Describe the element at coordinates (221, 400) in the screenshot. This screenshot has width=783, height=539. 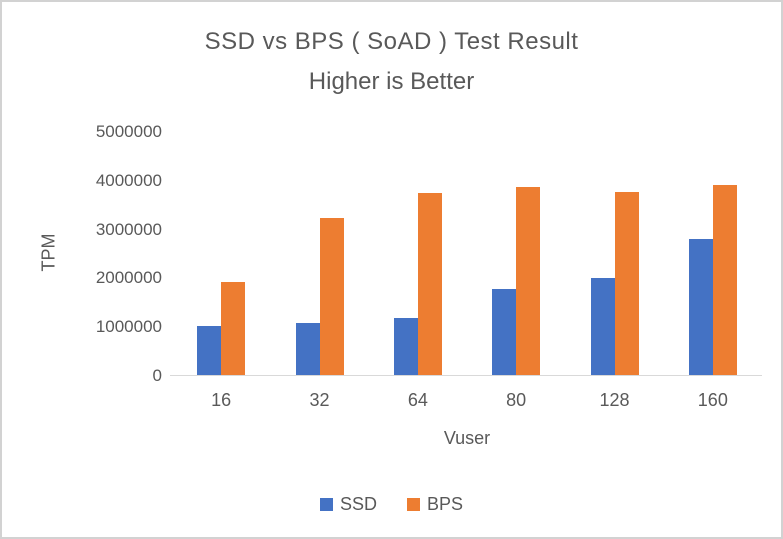
I see `x-category-label: 16` at that location.